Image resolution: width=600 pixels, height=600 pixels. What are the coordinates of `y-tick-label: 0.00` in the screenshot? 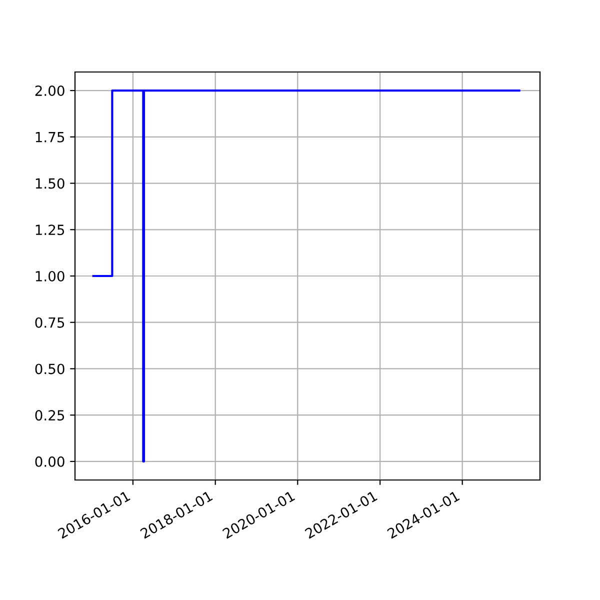 It's located at (49, 461).